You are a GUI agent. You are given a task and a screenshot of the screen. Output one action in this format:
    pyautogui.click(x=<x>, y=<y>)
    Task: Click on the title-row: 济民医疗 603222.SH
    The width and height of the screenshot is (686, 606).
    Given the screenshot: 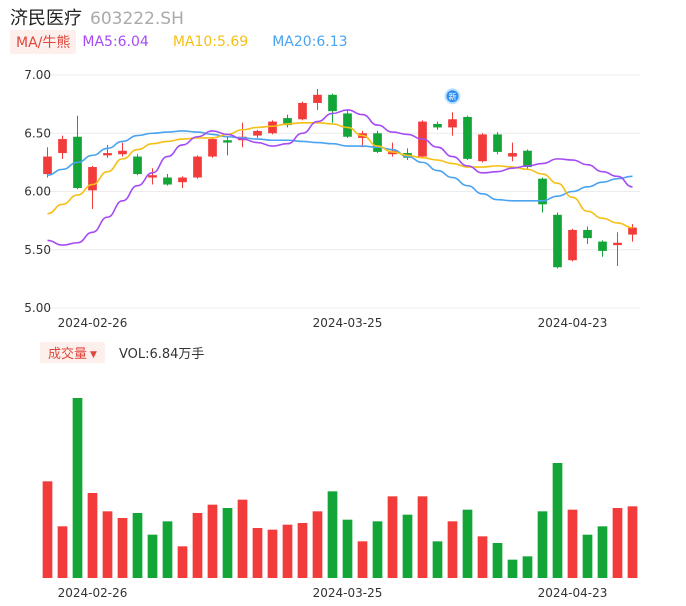 What is the action you would take?
    pyautogui.click(x=97, y=16)
    